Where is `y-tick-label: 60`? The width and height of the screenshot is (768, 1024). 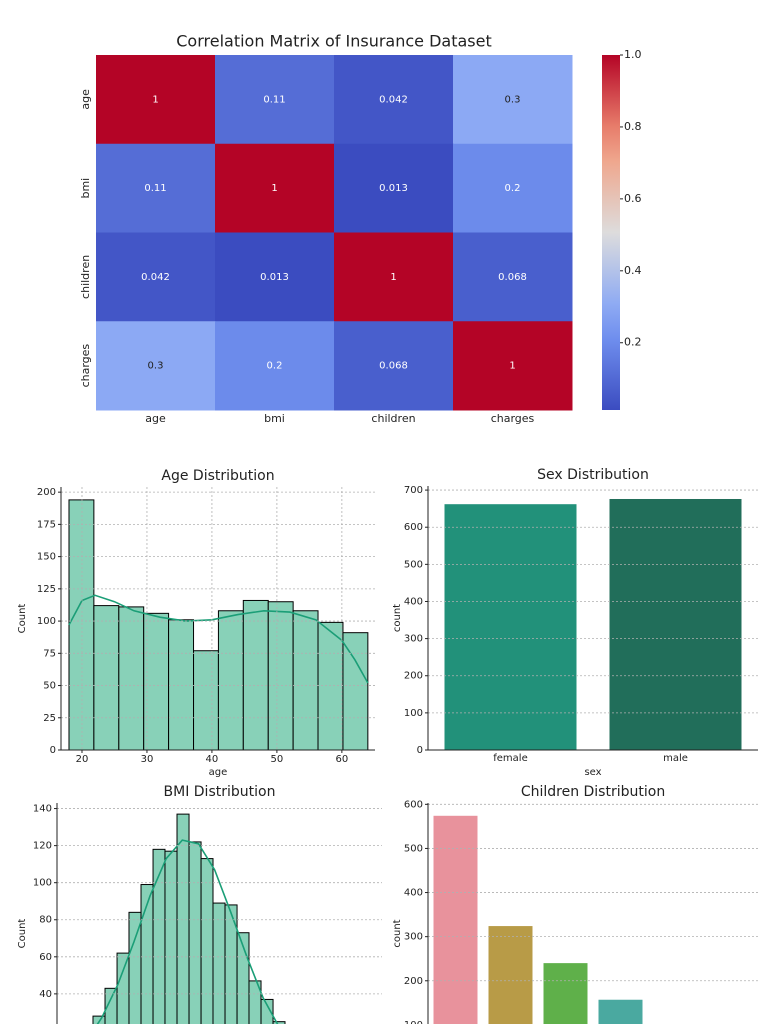 y-tick-label: 60 is located at coordinates (45, 957).